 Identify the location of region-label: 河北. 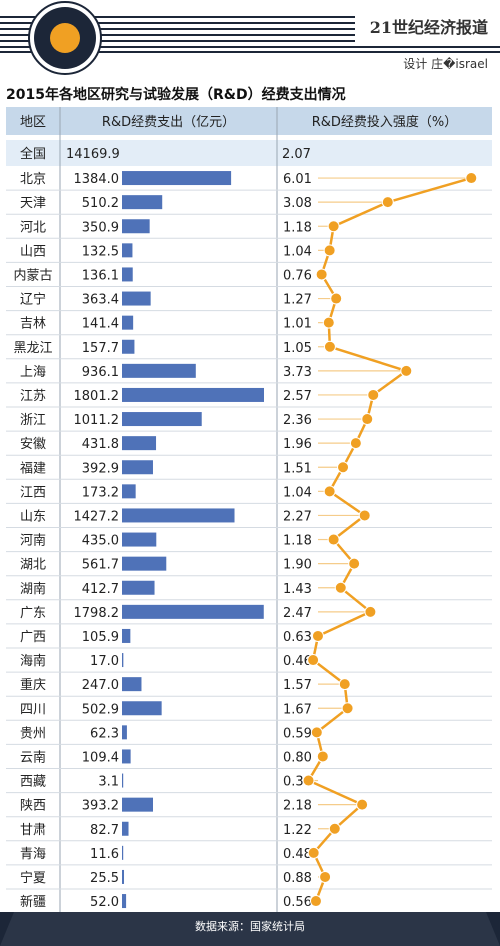
(33, 227).